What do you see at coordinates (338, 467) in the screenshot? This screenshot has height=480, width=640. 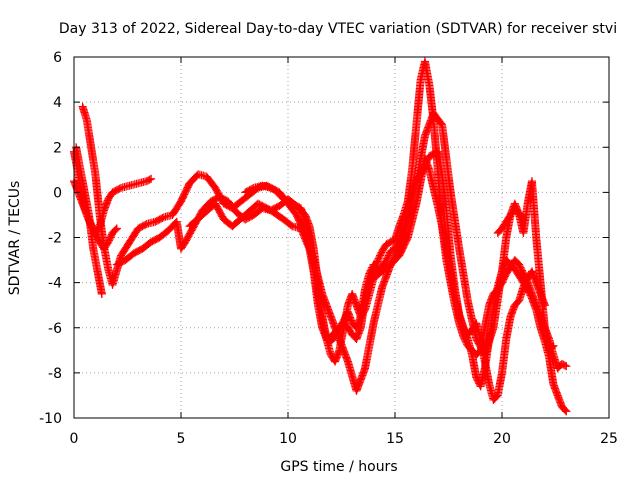 I see `x-axis-label: GPS time / hours` at bounding box center [338, 467].